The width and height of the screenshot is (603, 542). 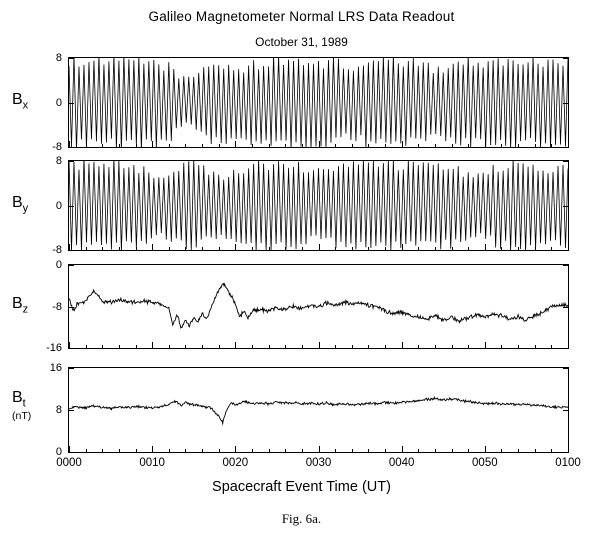 I want to click on axis-label-subscript: y, so click(x=25, y=208).